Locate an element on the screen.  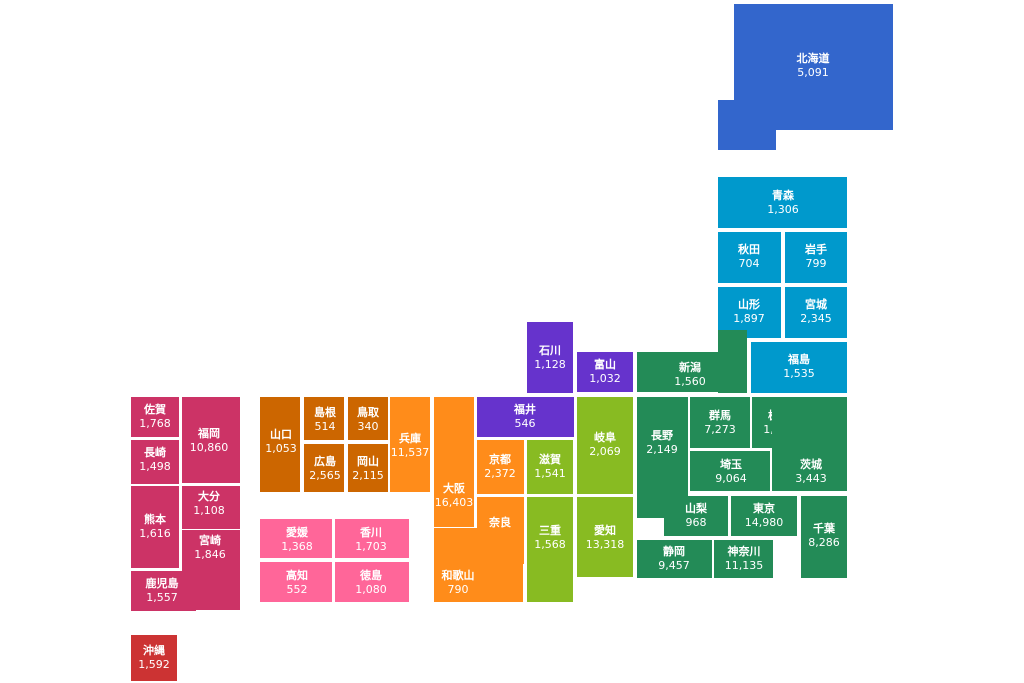
prefecture-name: 福井 is located at coordinates (525, 409).